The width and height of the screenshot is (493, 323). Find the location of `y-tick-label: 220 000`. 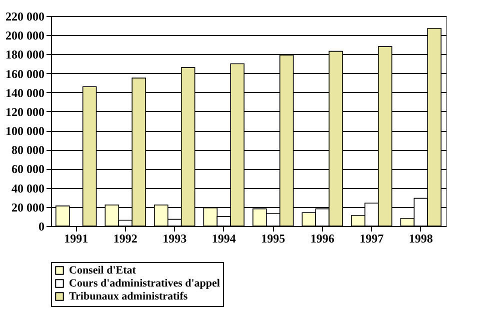

y-tick-label: 220 000 is located at coordinates (25, 17).